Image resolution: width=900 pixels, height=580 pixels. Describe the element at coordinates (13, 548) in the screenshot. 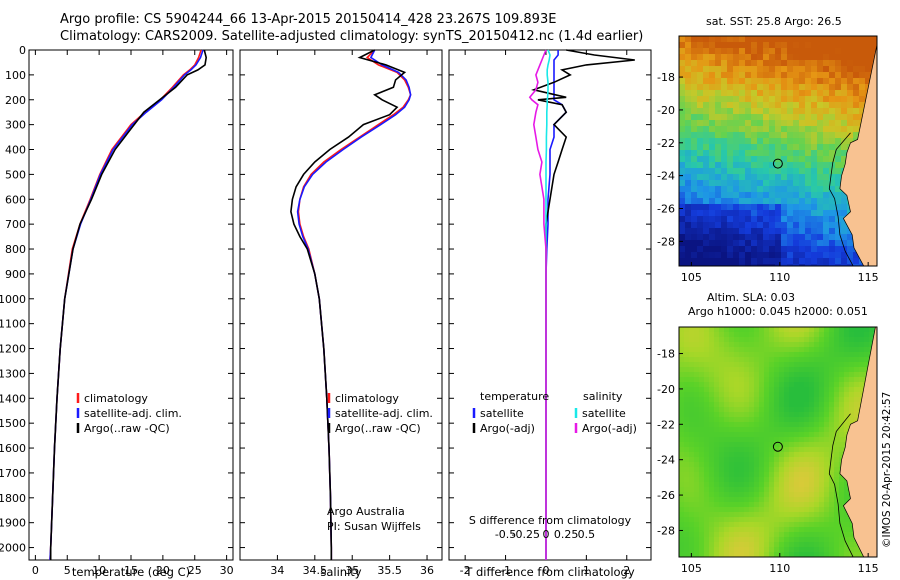

I see `y-tick-label: 2000` at that location.